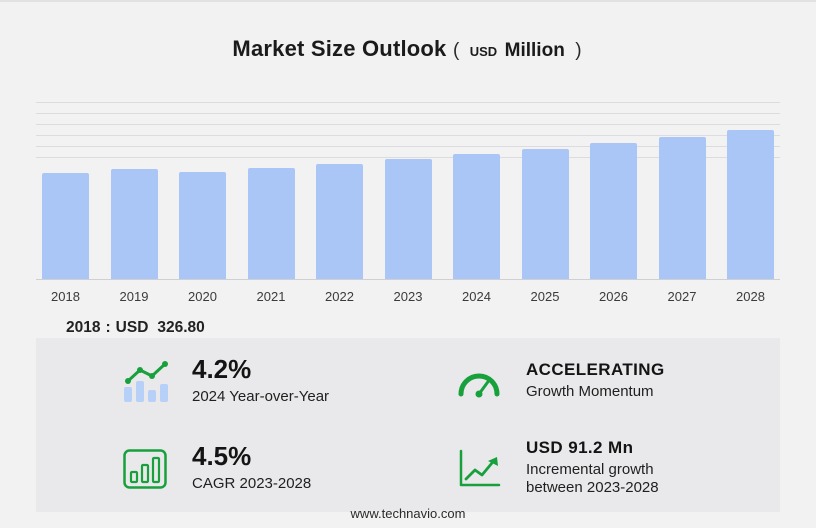  I want to click on stat-cagr-value: 4.5%, so click(222, 456).